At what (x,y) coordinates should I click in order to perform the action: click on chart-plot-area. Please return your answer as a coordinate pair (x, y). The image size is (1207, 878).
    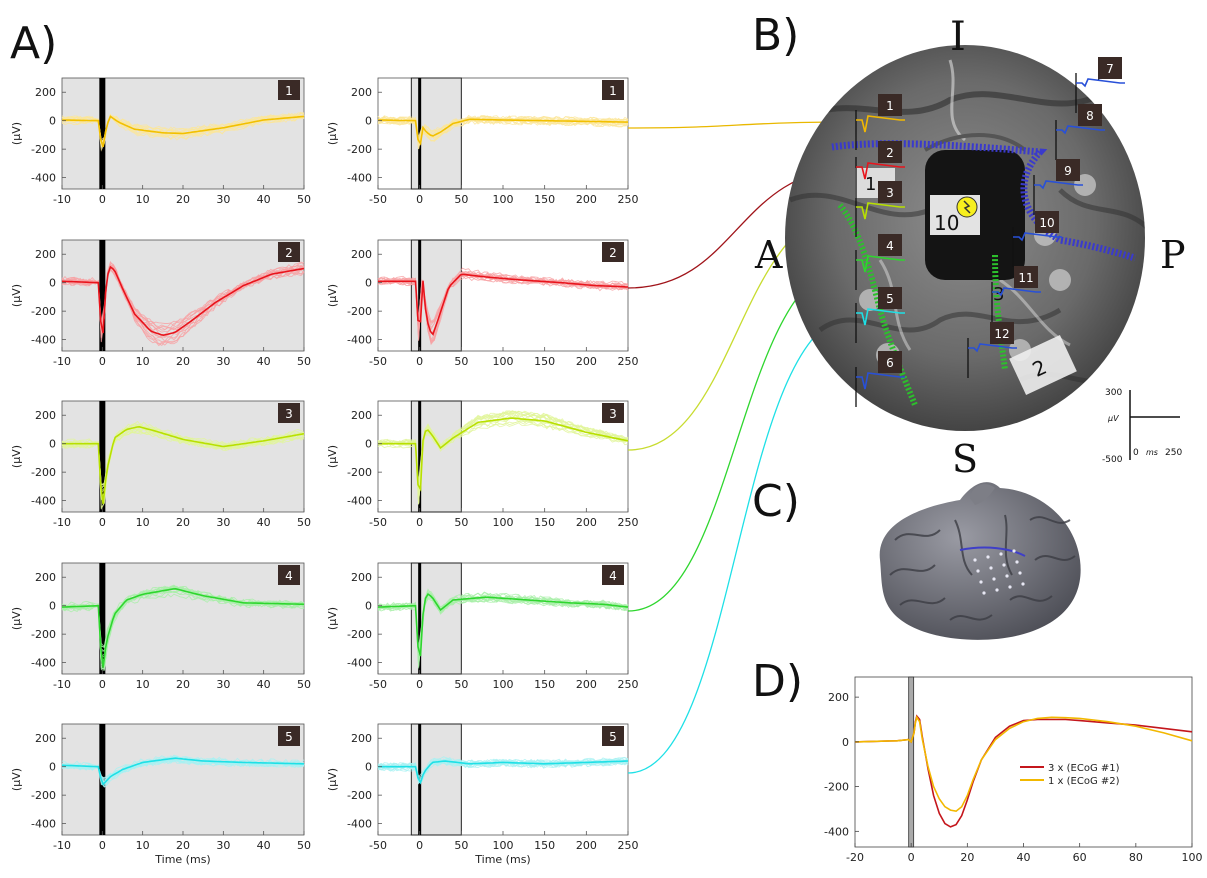
    Looking at the image, I should click on (1023, 762).